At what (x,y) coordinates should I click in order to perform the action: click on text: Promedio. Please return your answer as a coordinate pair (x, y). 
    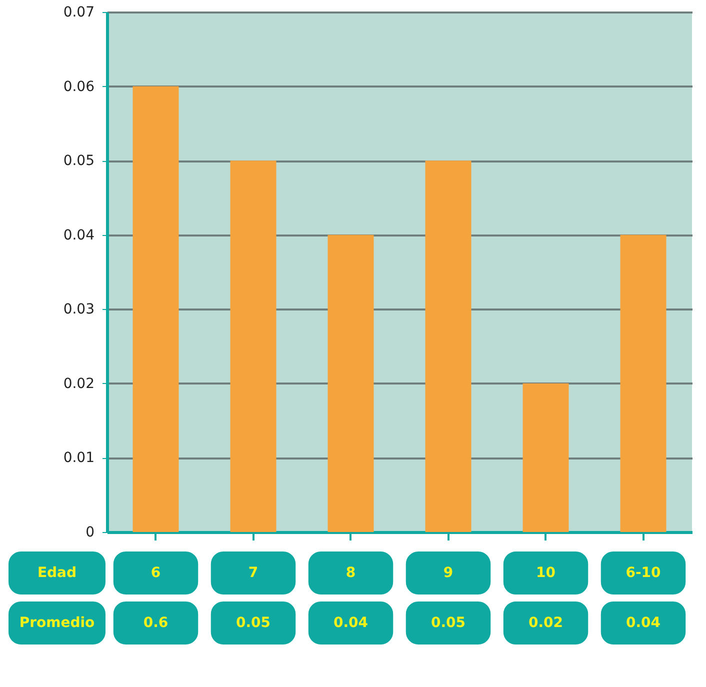
    Looking at the image, I should click on (57, 623).